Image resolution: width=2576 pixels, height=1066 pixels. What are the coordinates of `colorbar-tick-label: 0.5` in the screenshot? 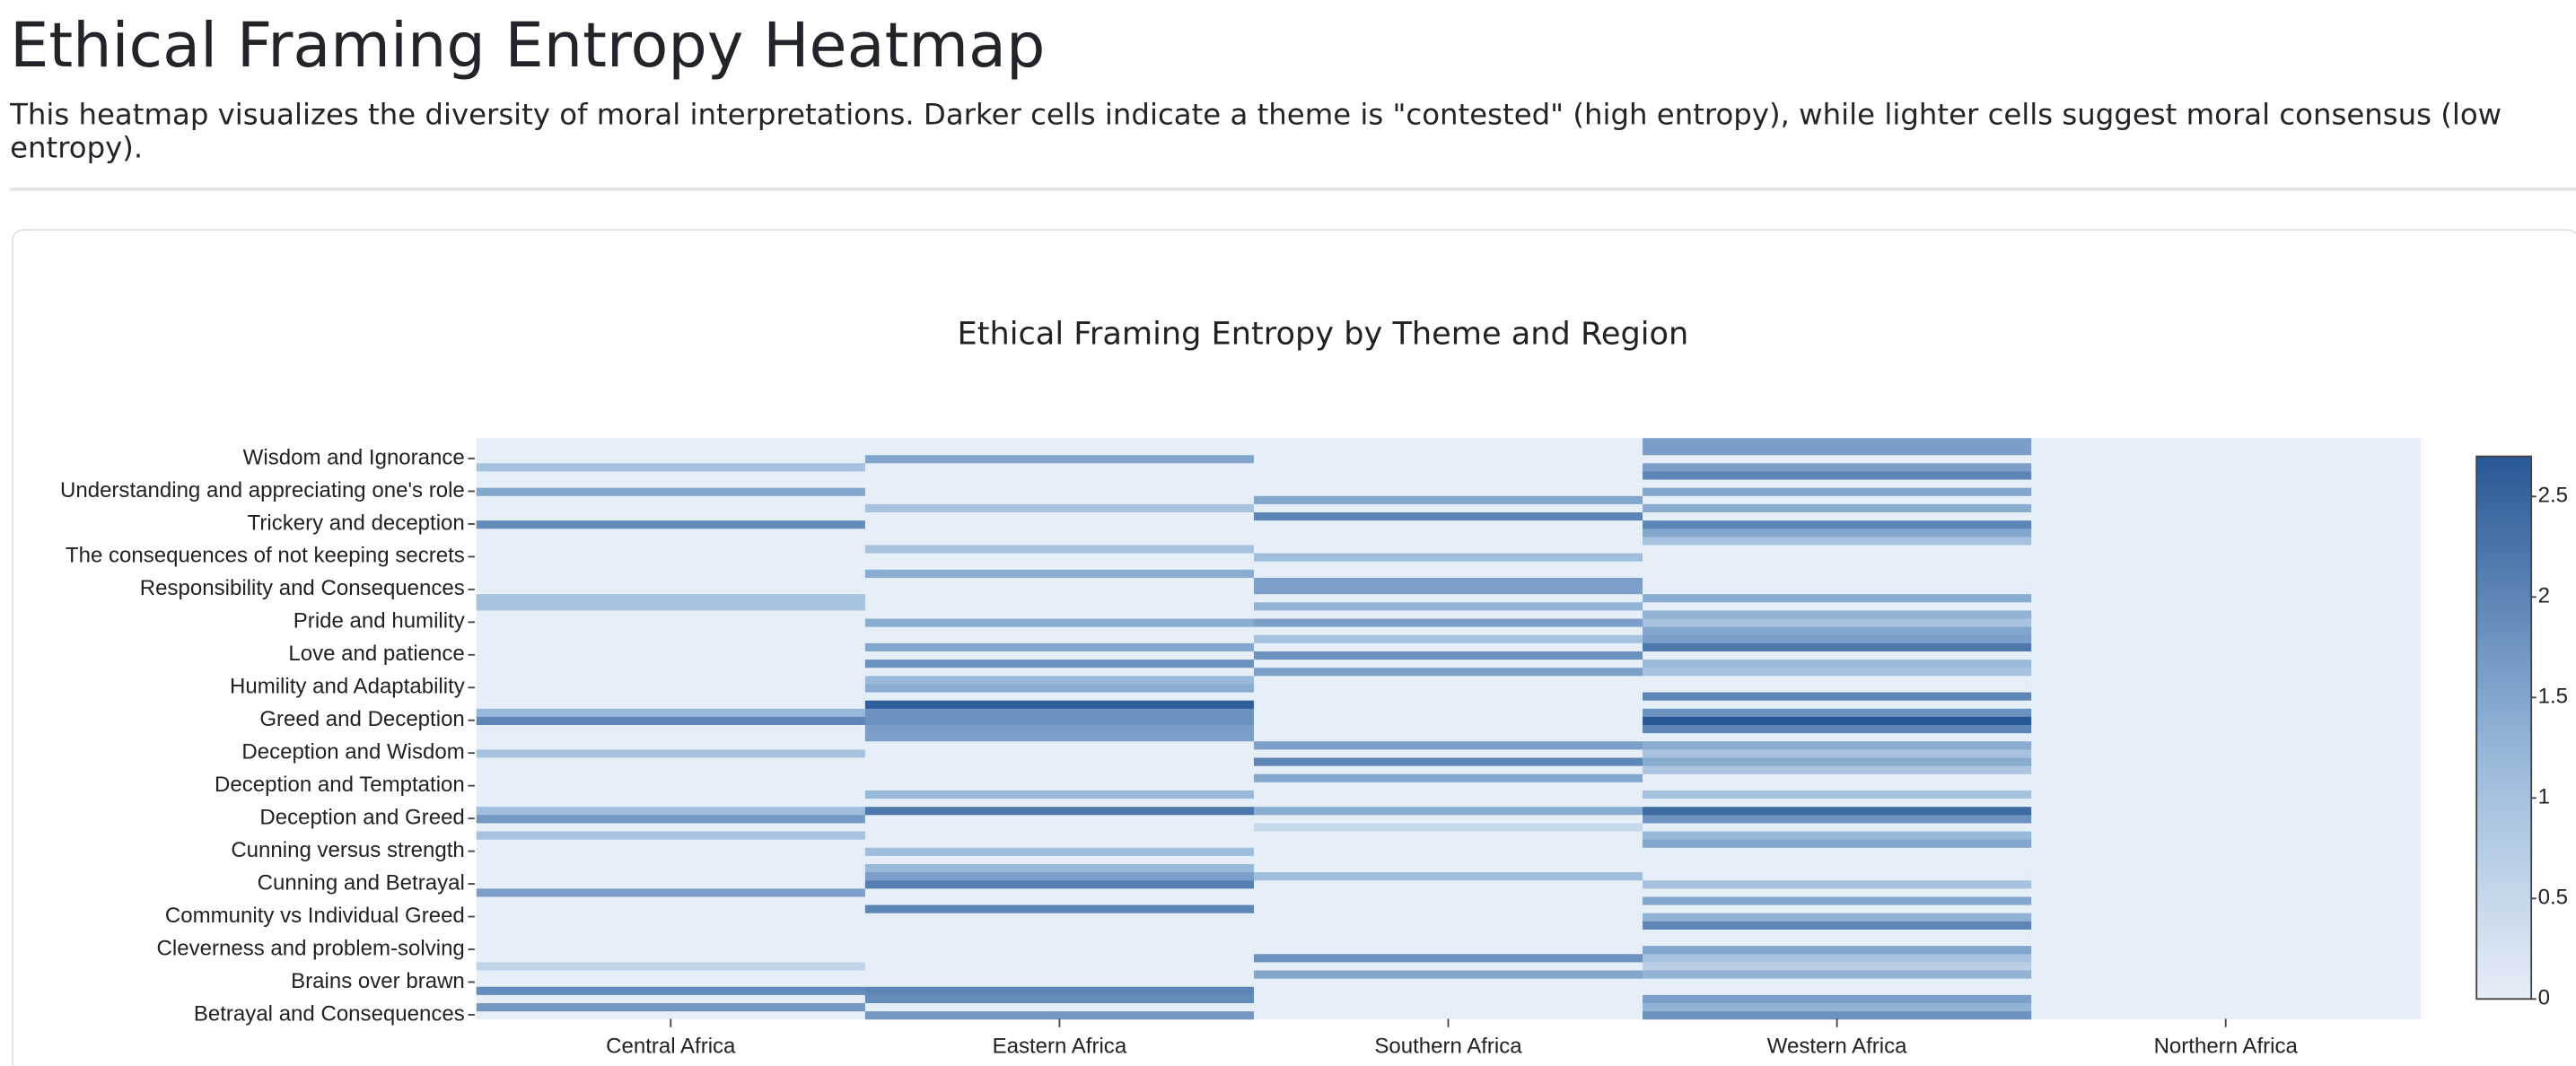 It's located at (2553, 898).